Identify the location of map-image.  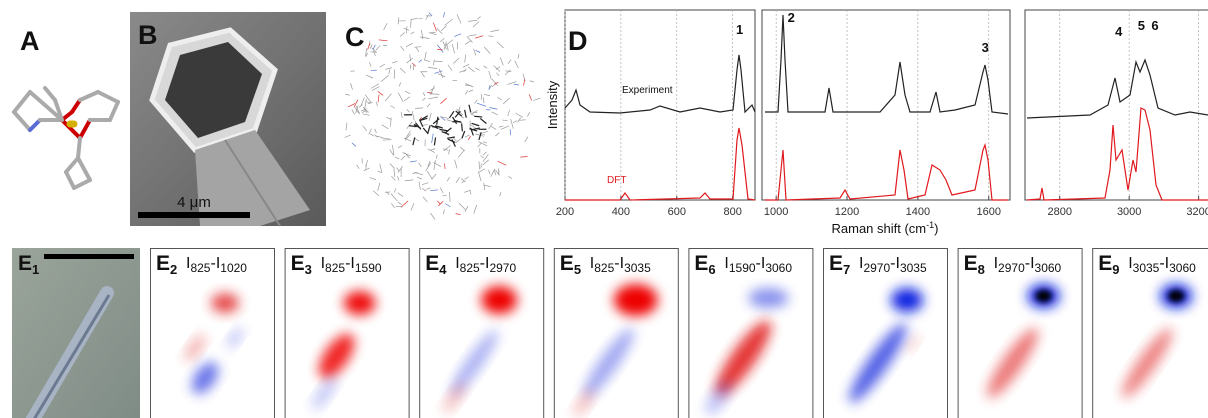
(1150, 333).